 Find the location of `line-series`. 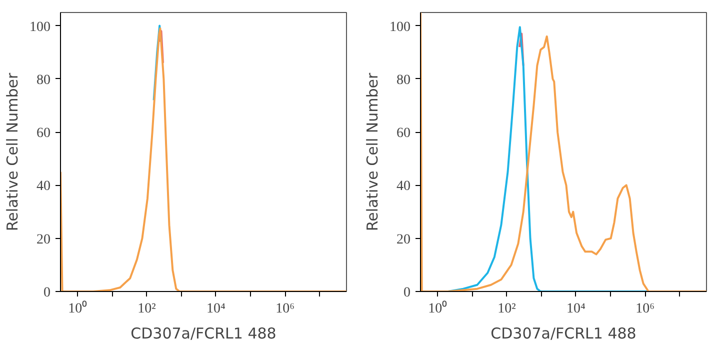

line-series is located at coordinates (157, 63).